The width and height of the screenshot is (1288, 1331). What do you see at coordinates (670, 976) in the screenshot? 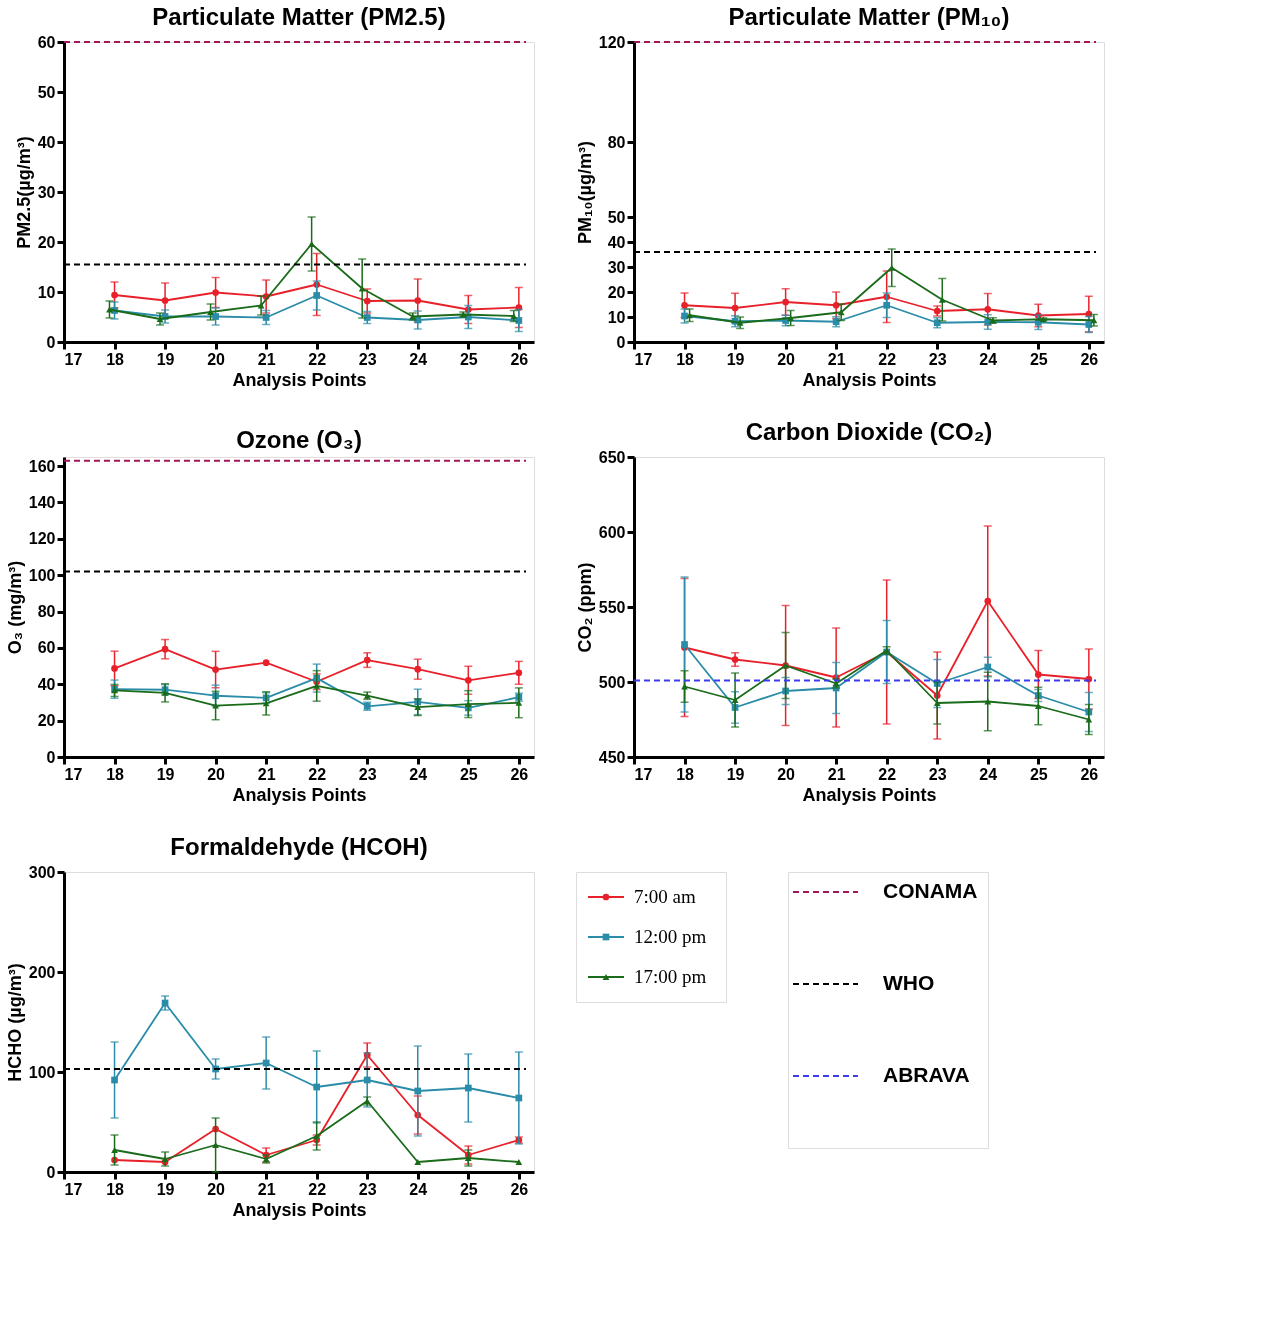
I see `legend-label: 17:00 pm` at bounding box center [670, 976].